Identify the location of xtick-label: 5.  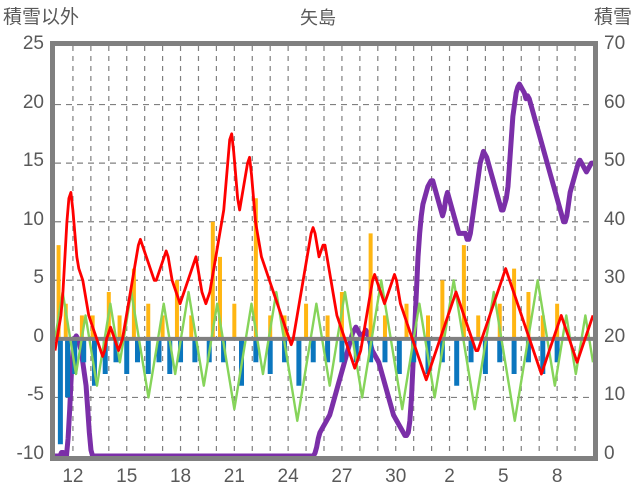
(503, 476).